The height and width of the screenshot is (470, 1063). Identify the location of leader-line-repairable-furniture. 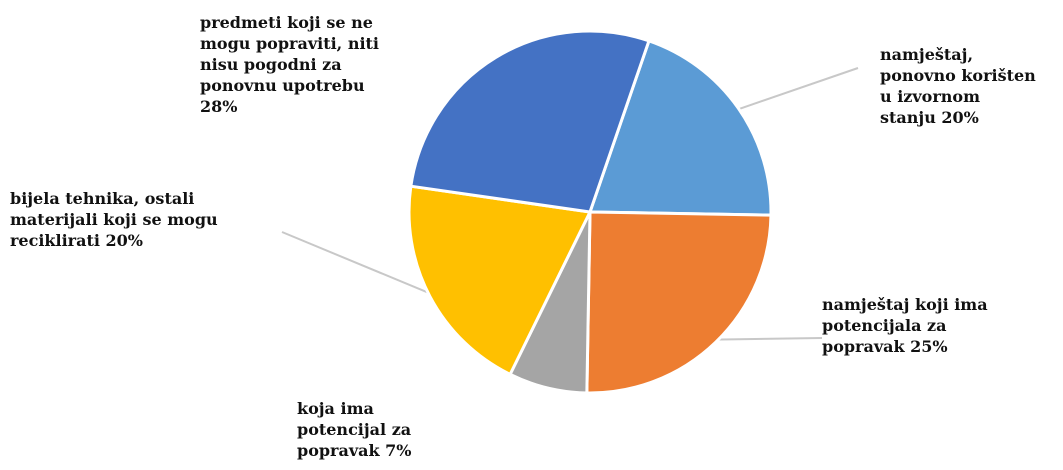
(768, 339).